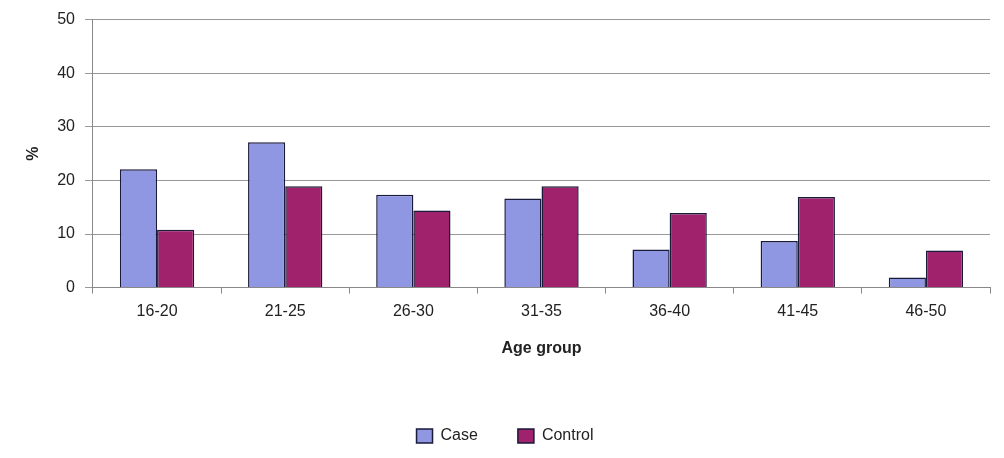 This screenshot has width=1004, height=458. What do you see at coordinates (157, 310) in the screenshot?
I see `x-tick-label: 16-20` at bounding box center [157, 310].